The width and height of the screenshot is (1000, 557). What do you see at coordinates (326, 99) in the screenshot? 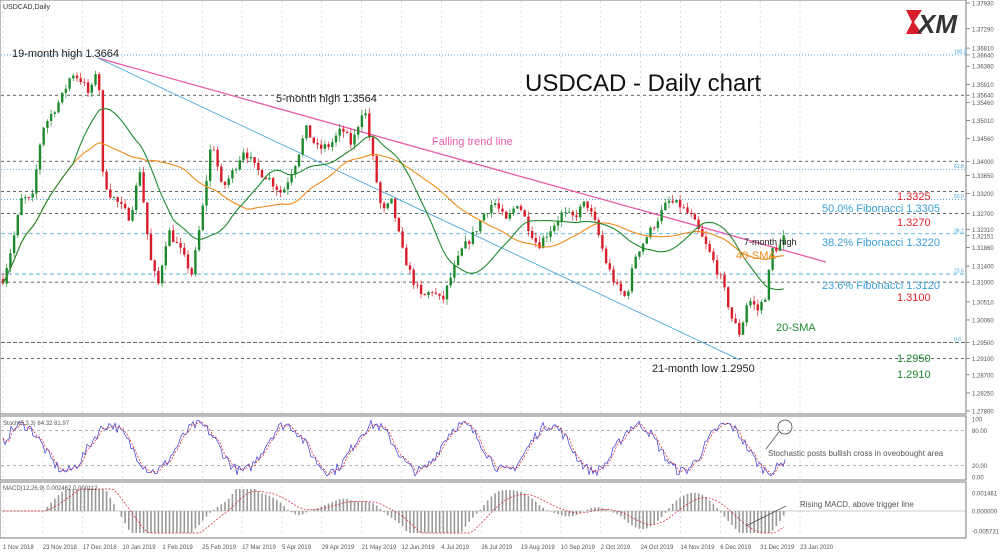
I see `annotation-5-month-high: 5-month high 1.3564` at bounding box center [326, 99].